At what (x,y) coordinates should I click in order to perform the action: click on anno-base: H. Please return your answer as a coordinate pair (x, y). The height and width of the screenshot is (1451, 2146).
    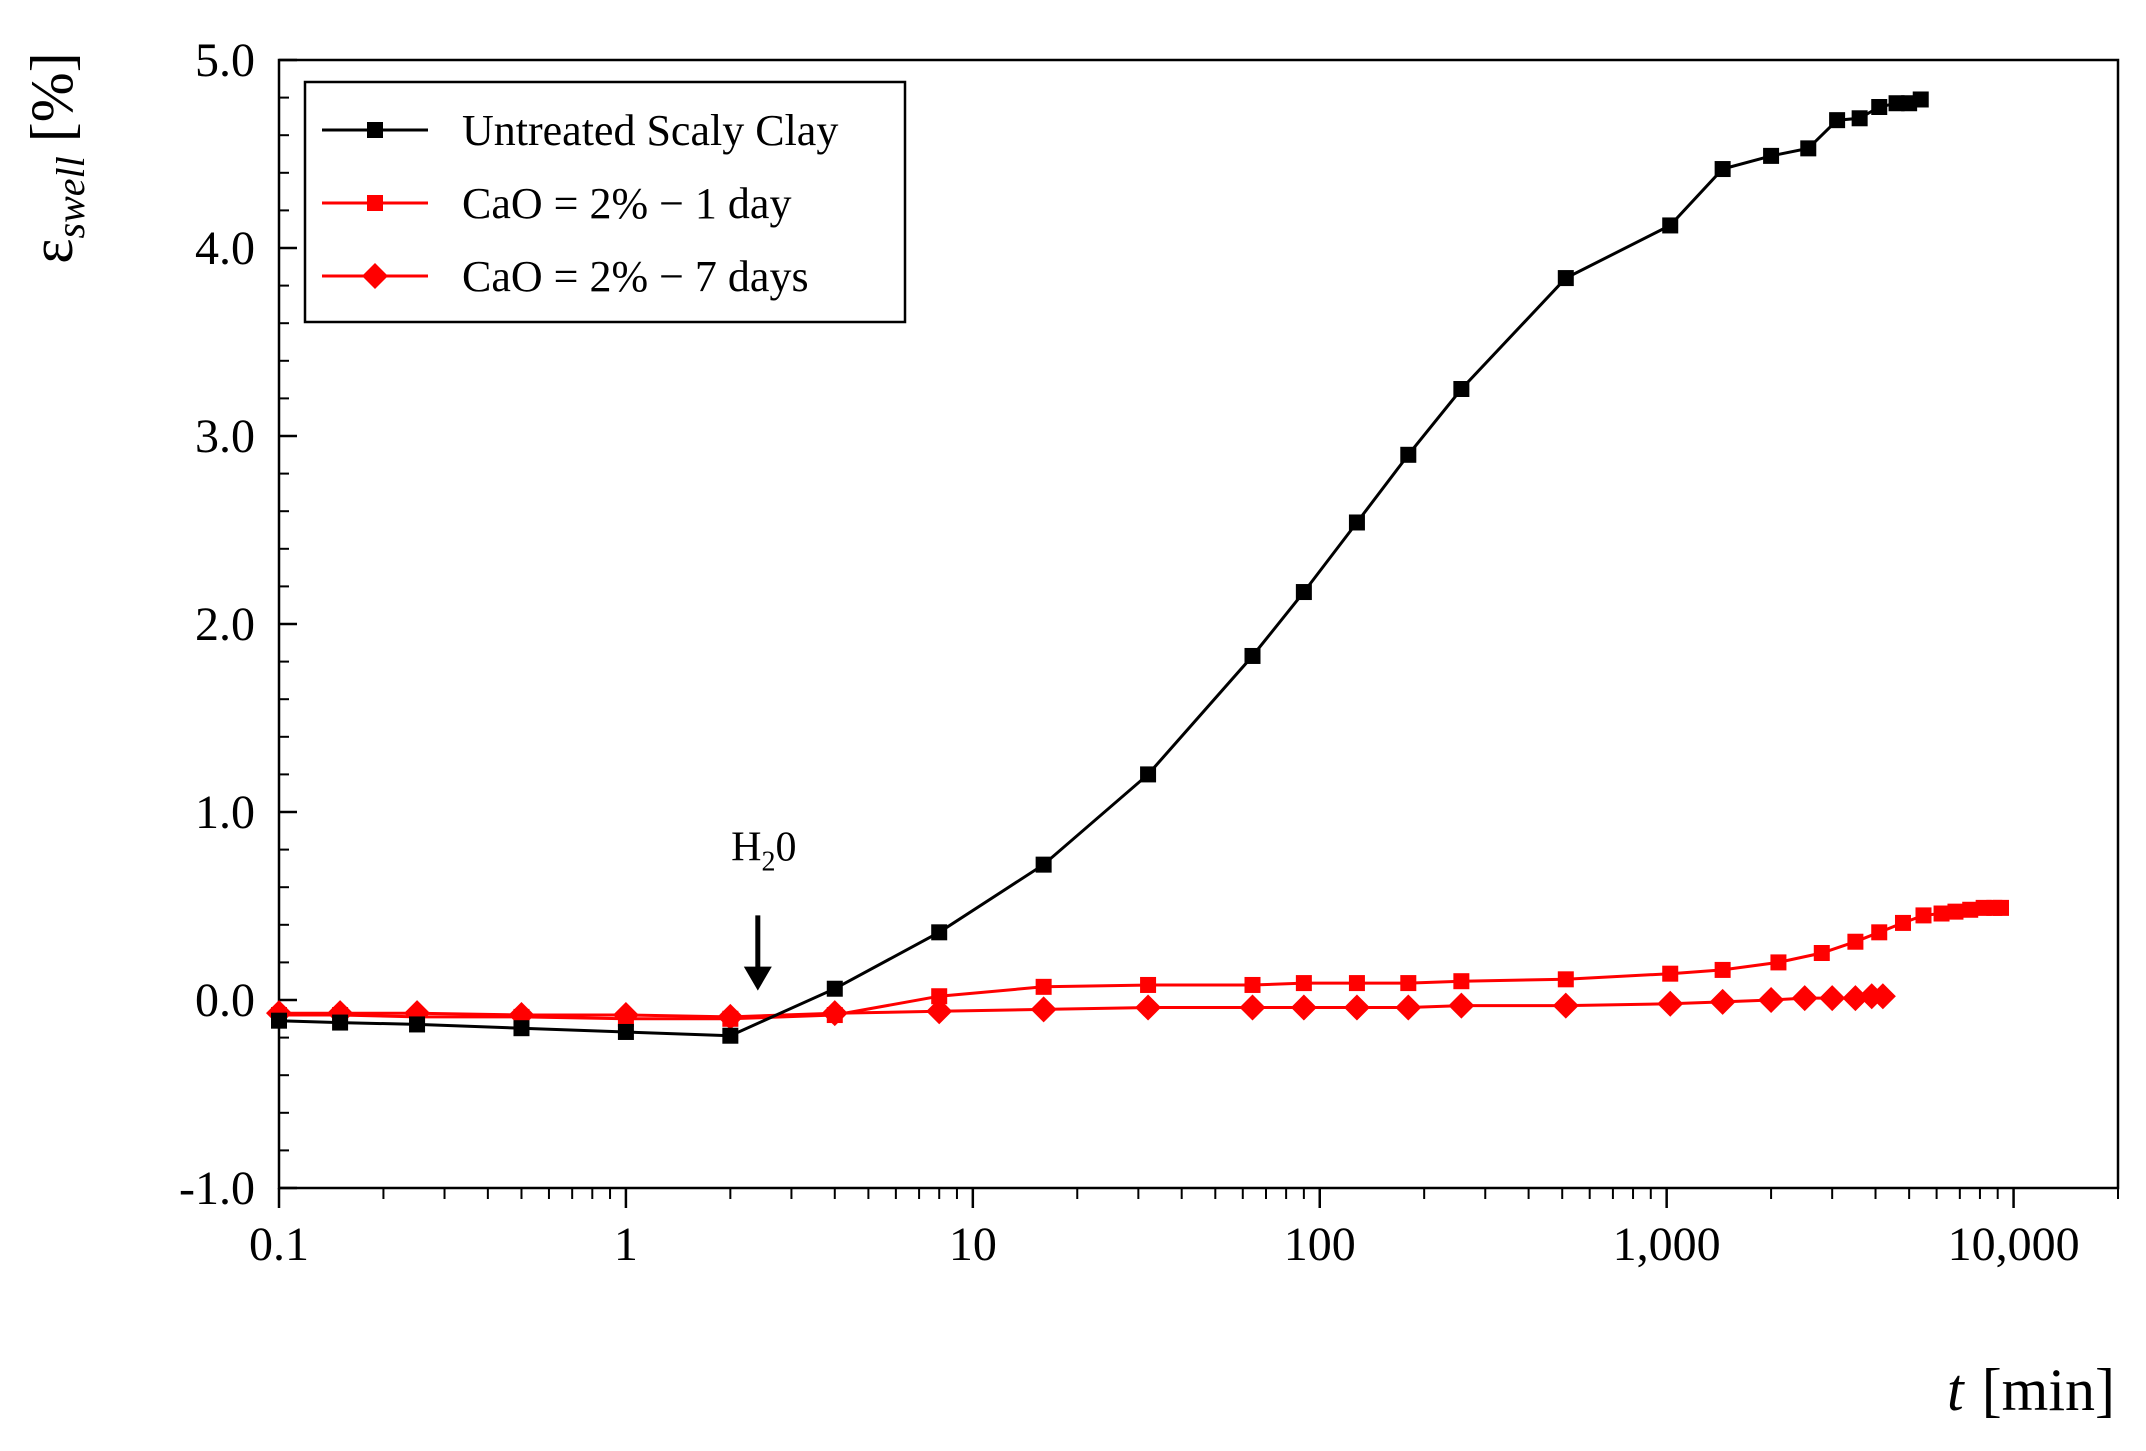
    Looking at the image, I should click on (746, 847).